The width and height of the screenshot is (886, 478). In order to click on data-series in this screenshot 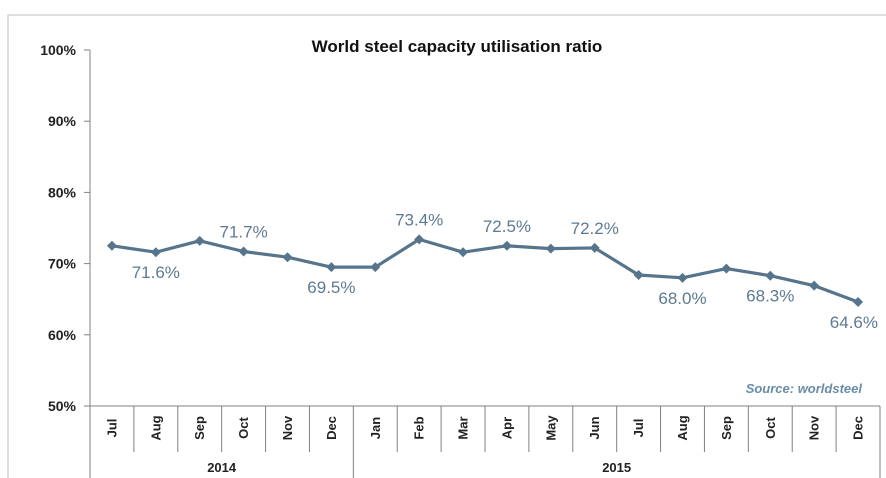, I will do `click(485, 271)`.